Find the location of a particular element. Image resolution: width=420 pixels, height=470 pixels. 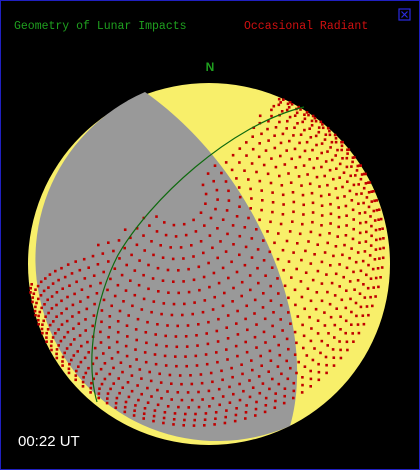

close-box is located at coordinates (404, 14).